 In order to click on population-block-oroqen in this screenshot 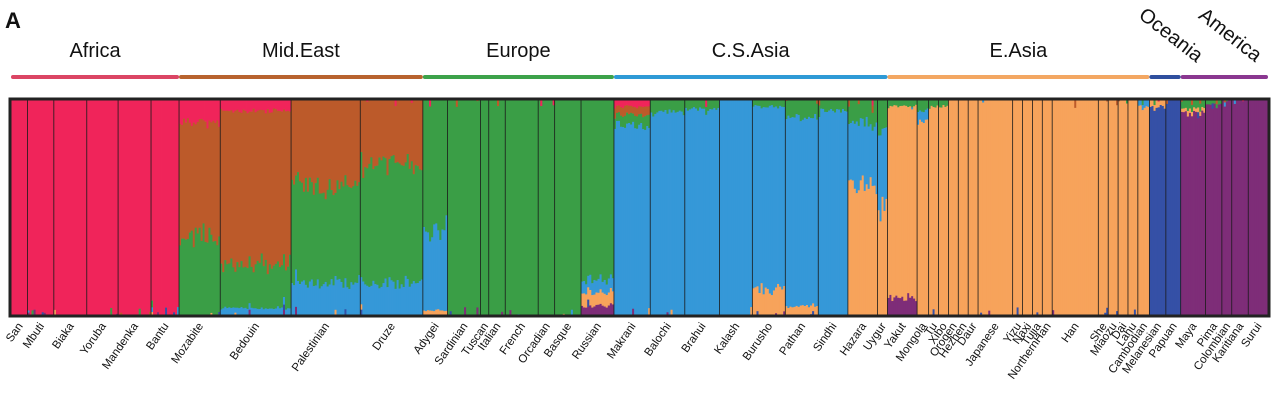, I will do `click(953, 208)`.